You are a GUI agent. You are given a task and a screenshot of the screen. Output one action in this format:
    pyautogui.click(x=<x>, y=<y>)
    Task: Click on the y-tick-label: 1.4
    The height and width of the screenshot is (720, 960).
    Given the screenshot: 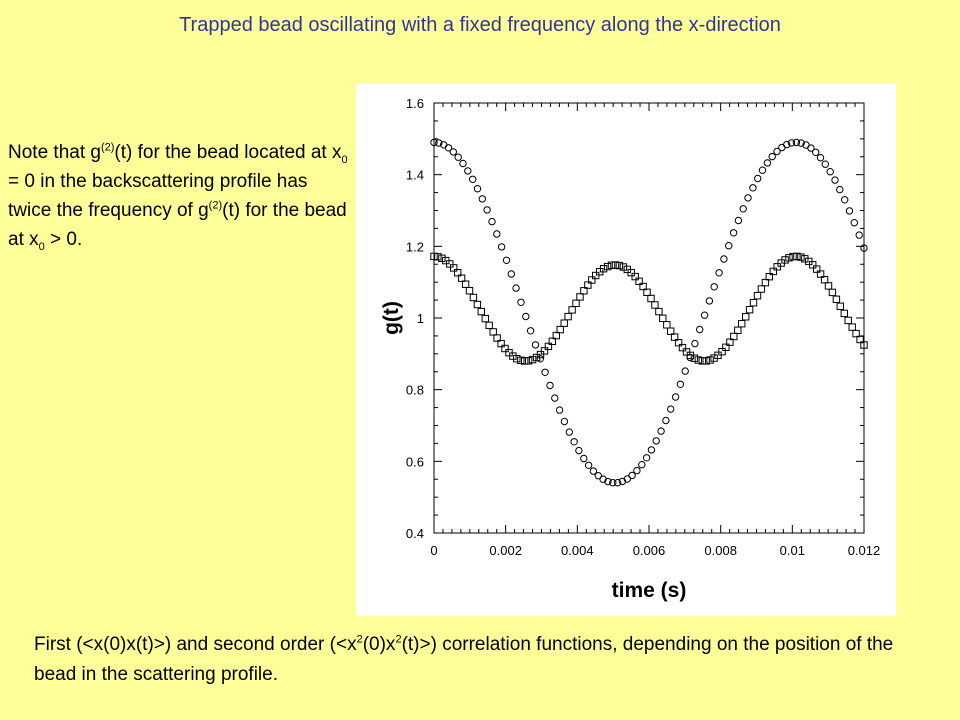 What is the action you would take?
    pyautogui.click(x=415, y=175)
    